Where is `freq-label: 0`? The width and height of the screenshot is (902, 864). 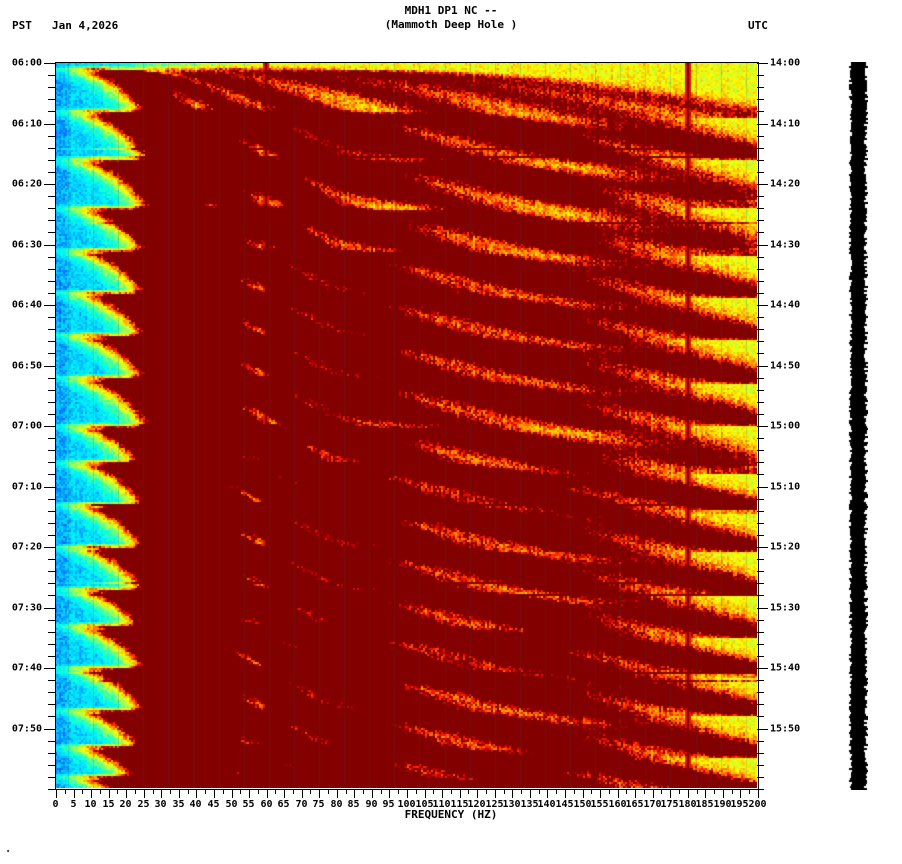 freq-label: 0 is located at coordinates (55, 804).